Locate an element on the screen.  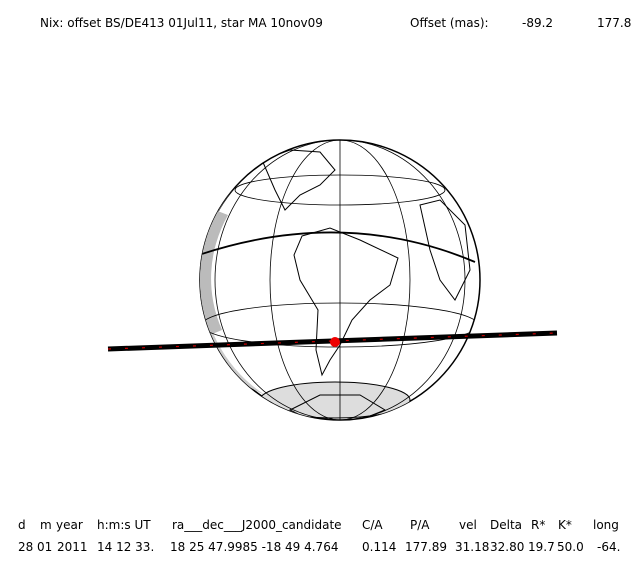
cell-value: 0.114 is located at coordinates (379, 547).